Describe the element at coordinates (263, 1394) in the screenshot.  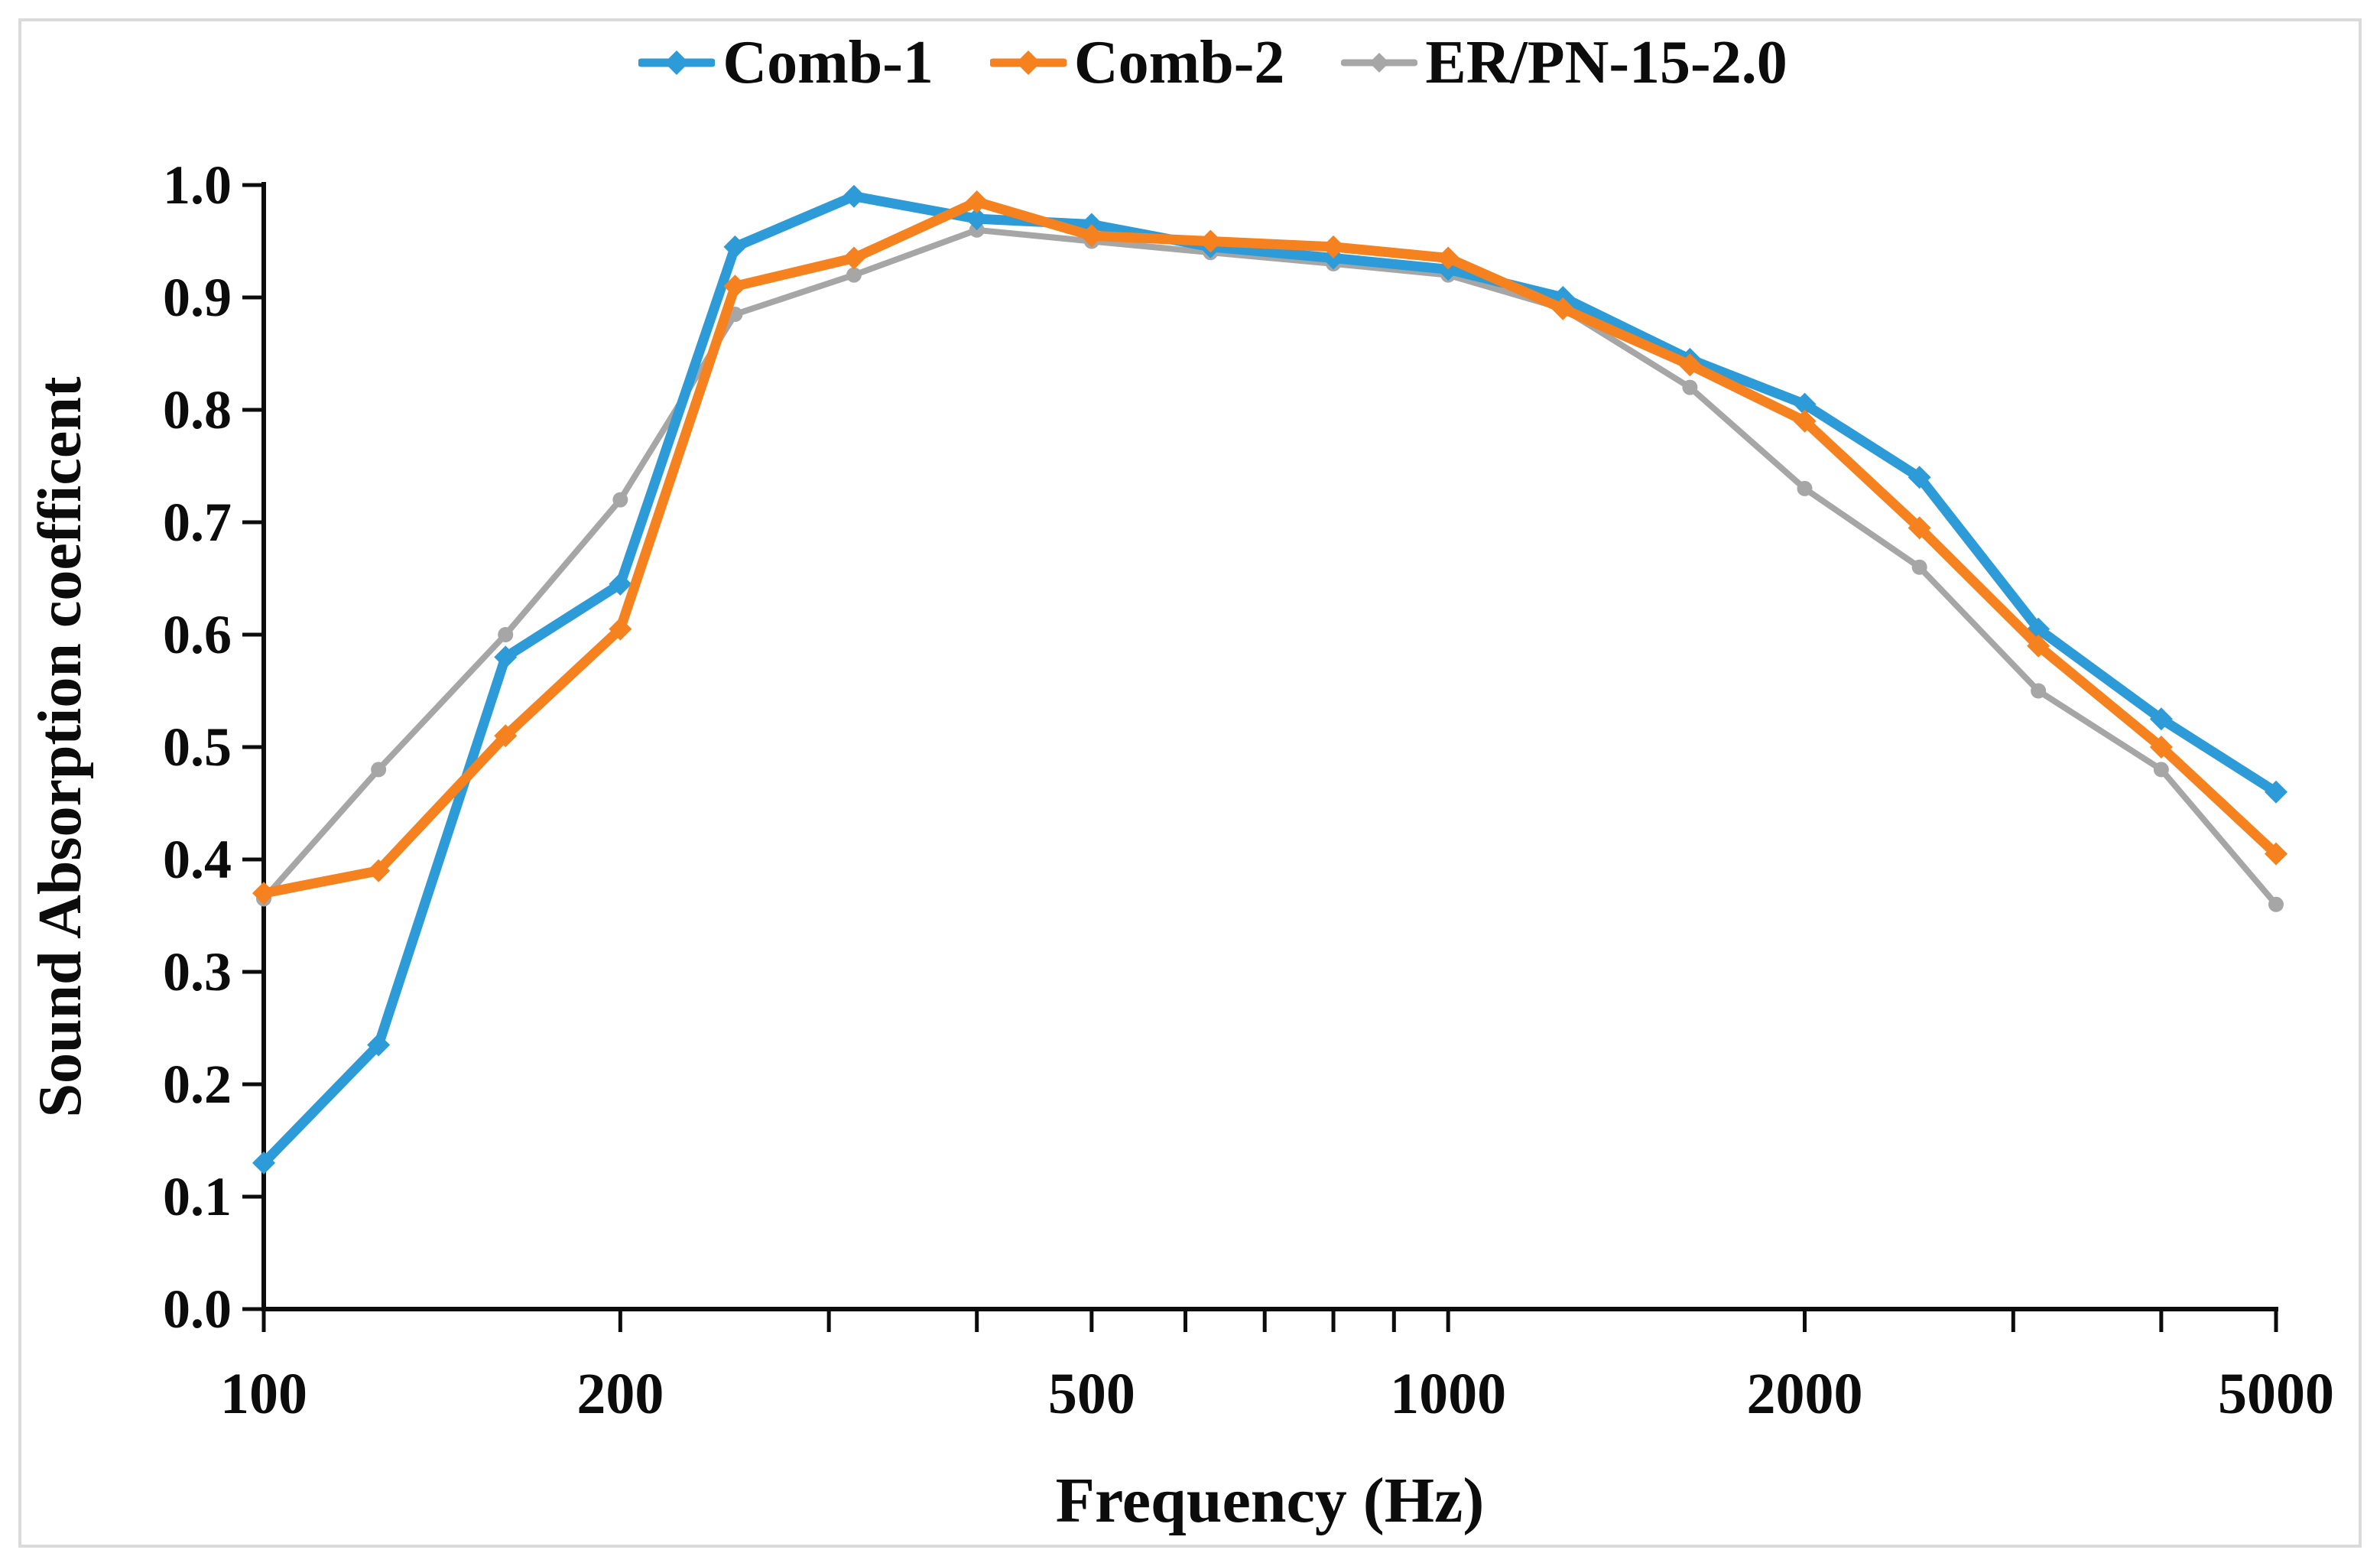
I see `x-tick-label: 100` at that location.